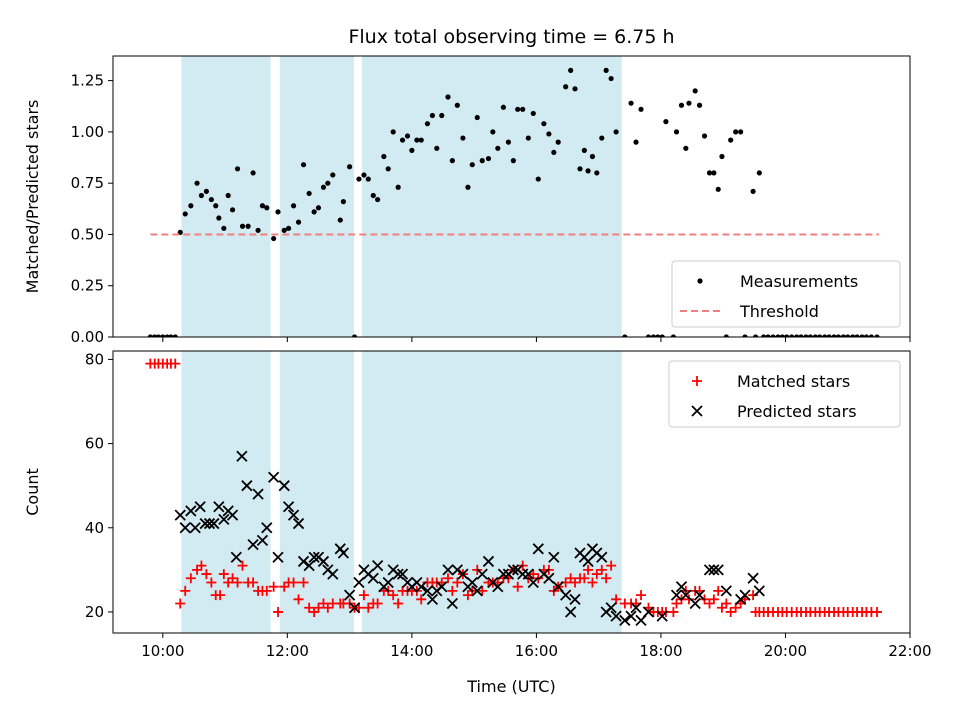  I want to click on y-tick-label: 0.00, so click(87, 337).